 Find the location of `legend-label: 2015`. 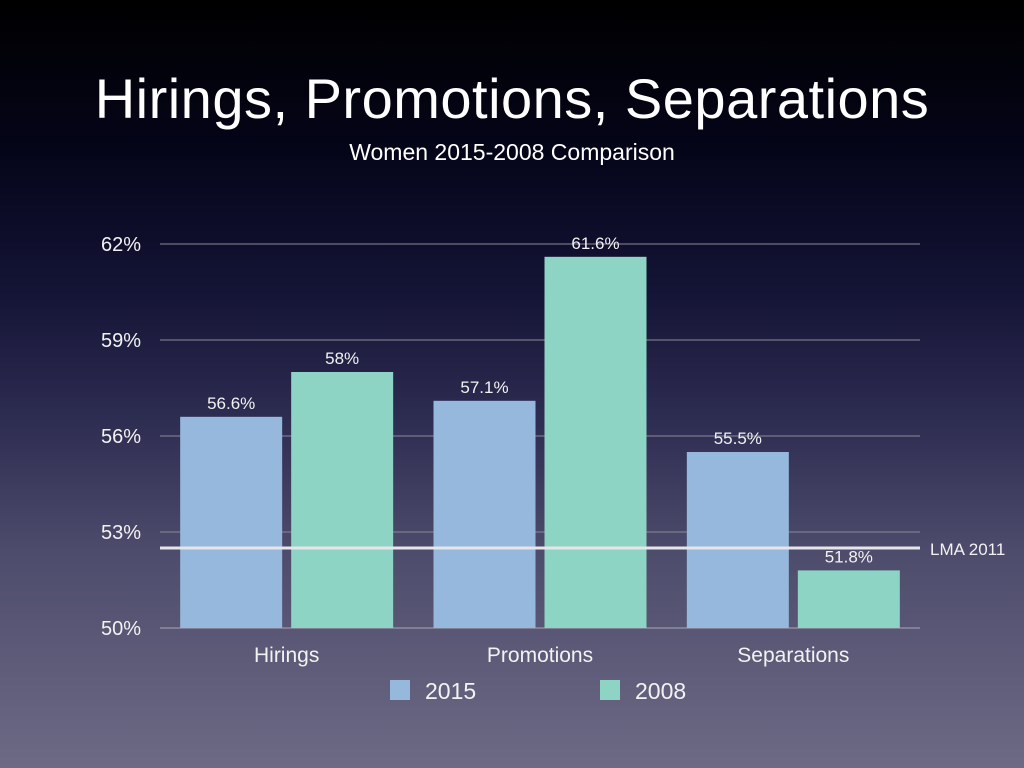

legend-label: 2015 is located at coordinates (450, 691).